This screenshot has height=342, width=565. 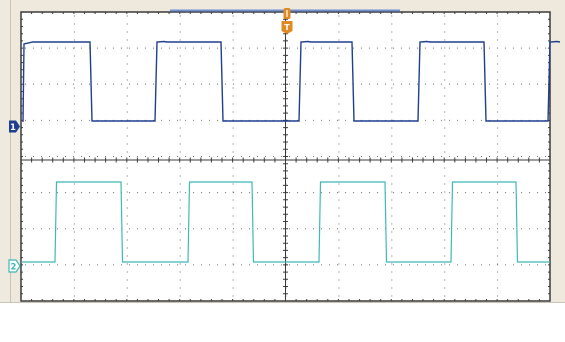 I want to click on ch2-ground-marker-icon: 2, so click(x=14, y=266).